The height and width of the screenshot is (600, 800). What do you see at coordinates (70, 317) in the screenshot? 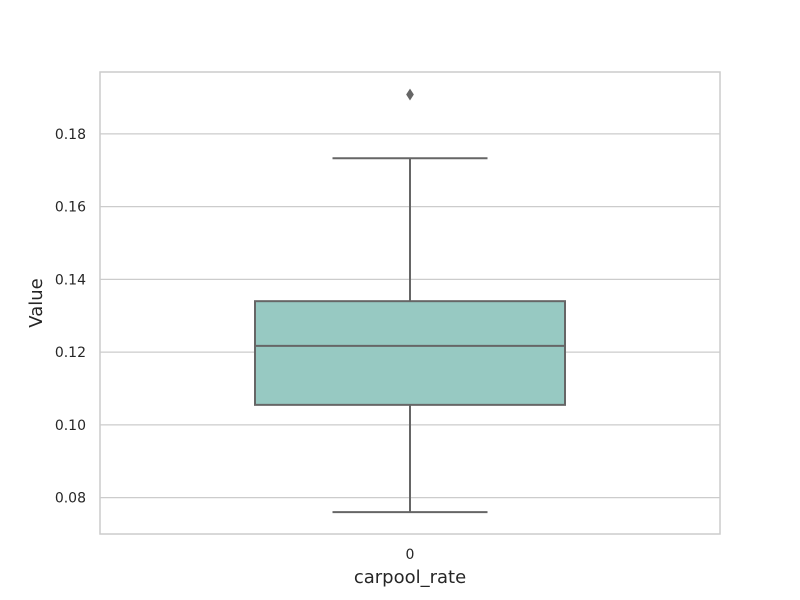
I see `y-axis-ticks: 0.08 0.10 0.12 0.14 0.16 0.18` at bounding box center [70, 317].